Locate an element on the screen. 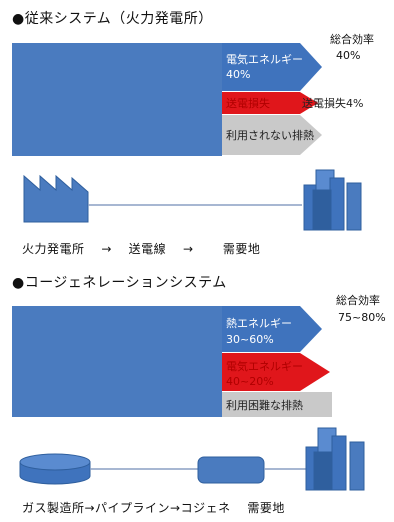  section1-efficiency-value: 40% is located at coordinates (348, 55).